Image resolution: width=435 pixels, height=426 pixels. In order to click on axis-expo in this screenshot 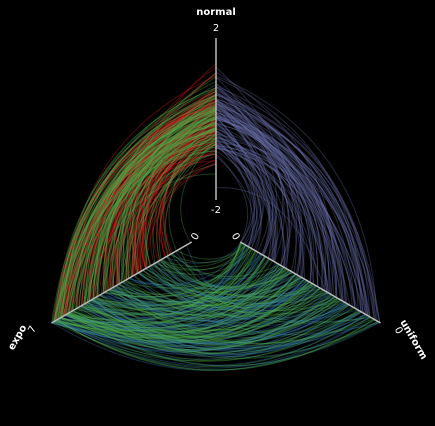, I will do `click(122, 282)`.